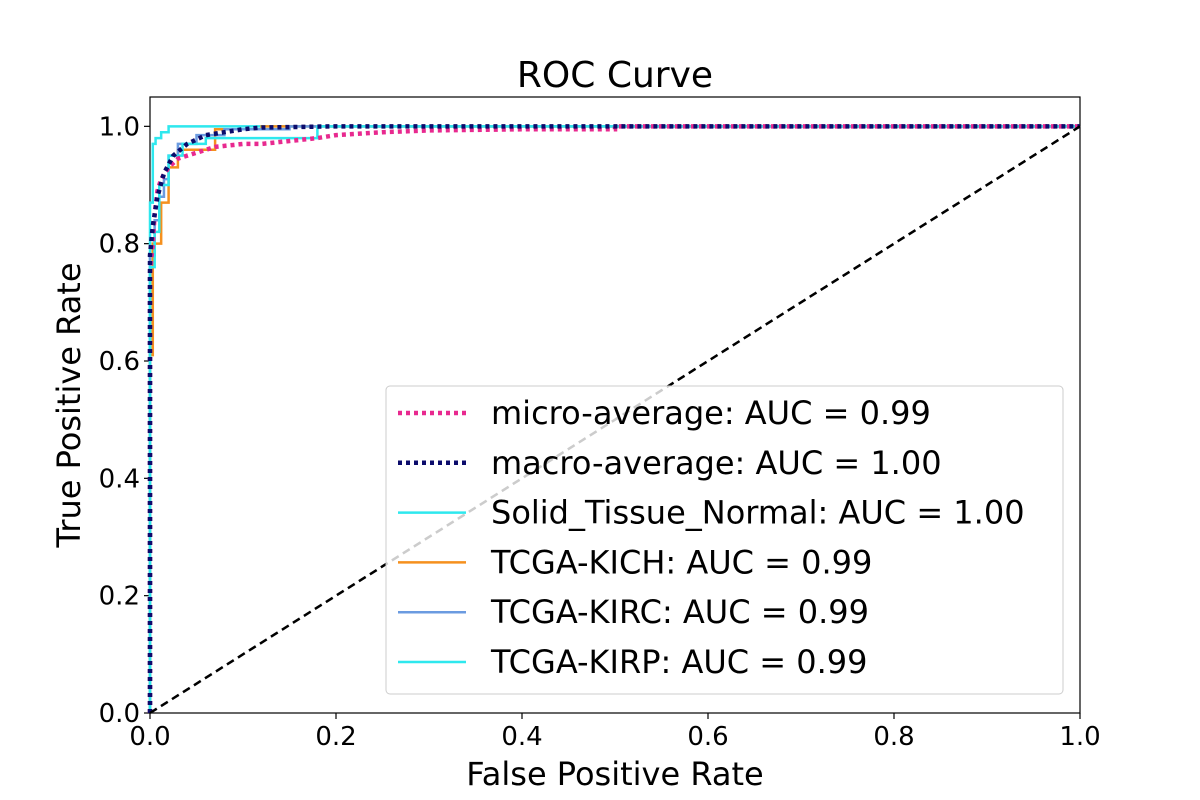  Describe the element at coordinates (1079, 737) in the screenshot. I see `x-tick-label: 1.0` at that location.